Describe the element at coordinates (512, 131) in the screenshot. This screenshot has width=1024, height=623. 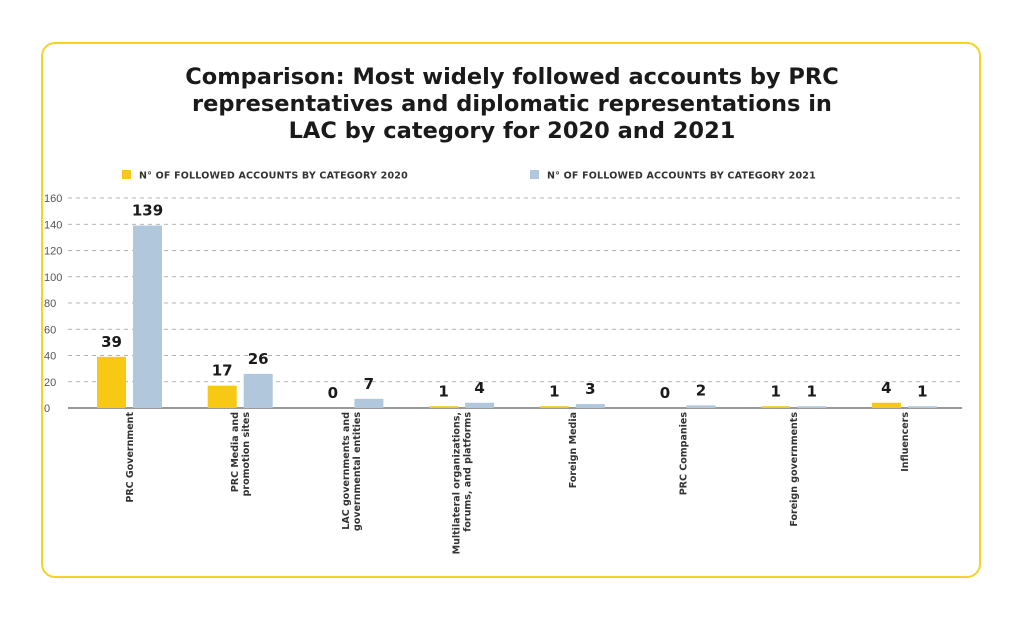
I see `chart-title-line-3: LAC by category for 2020 and 2021` at that location.